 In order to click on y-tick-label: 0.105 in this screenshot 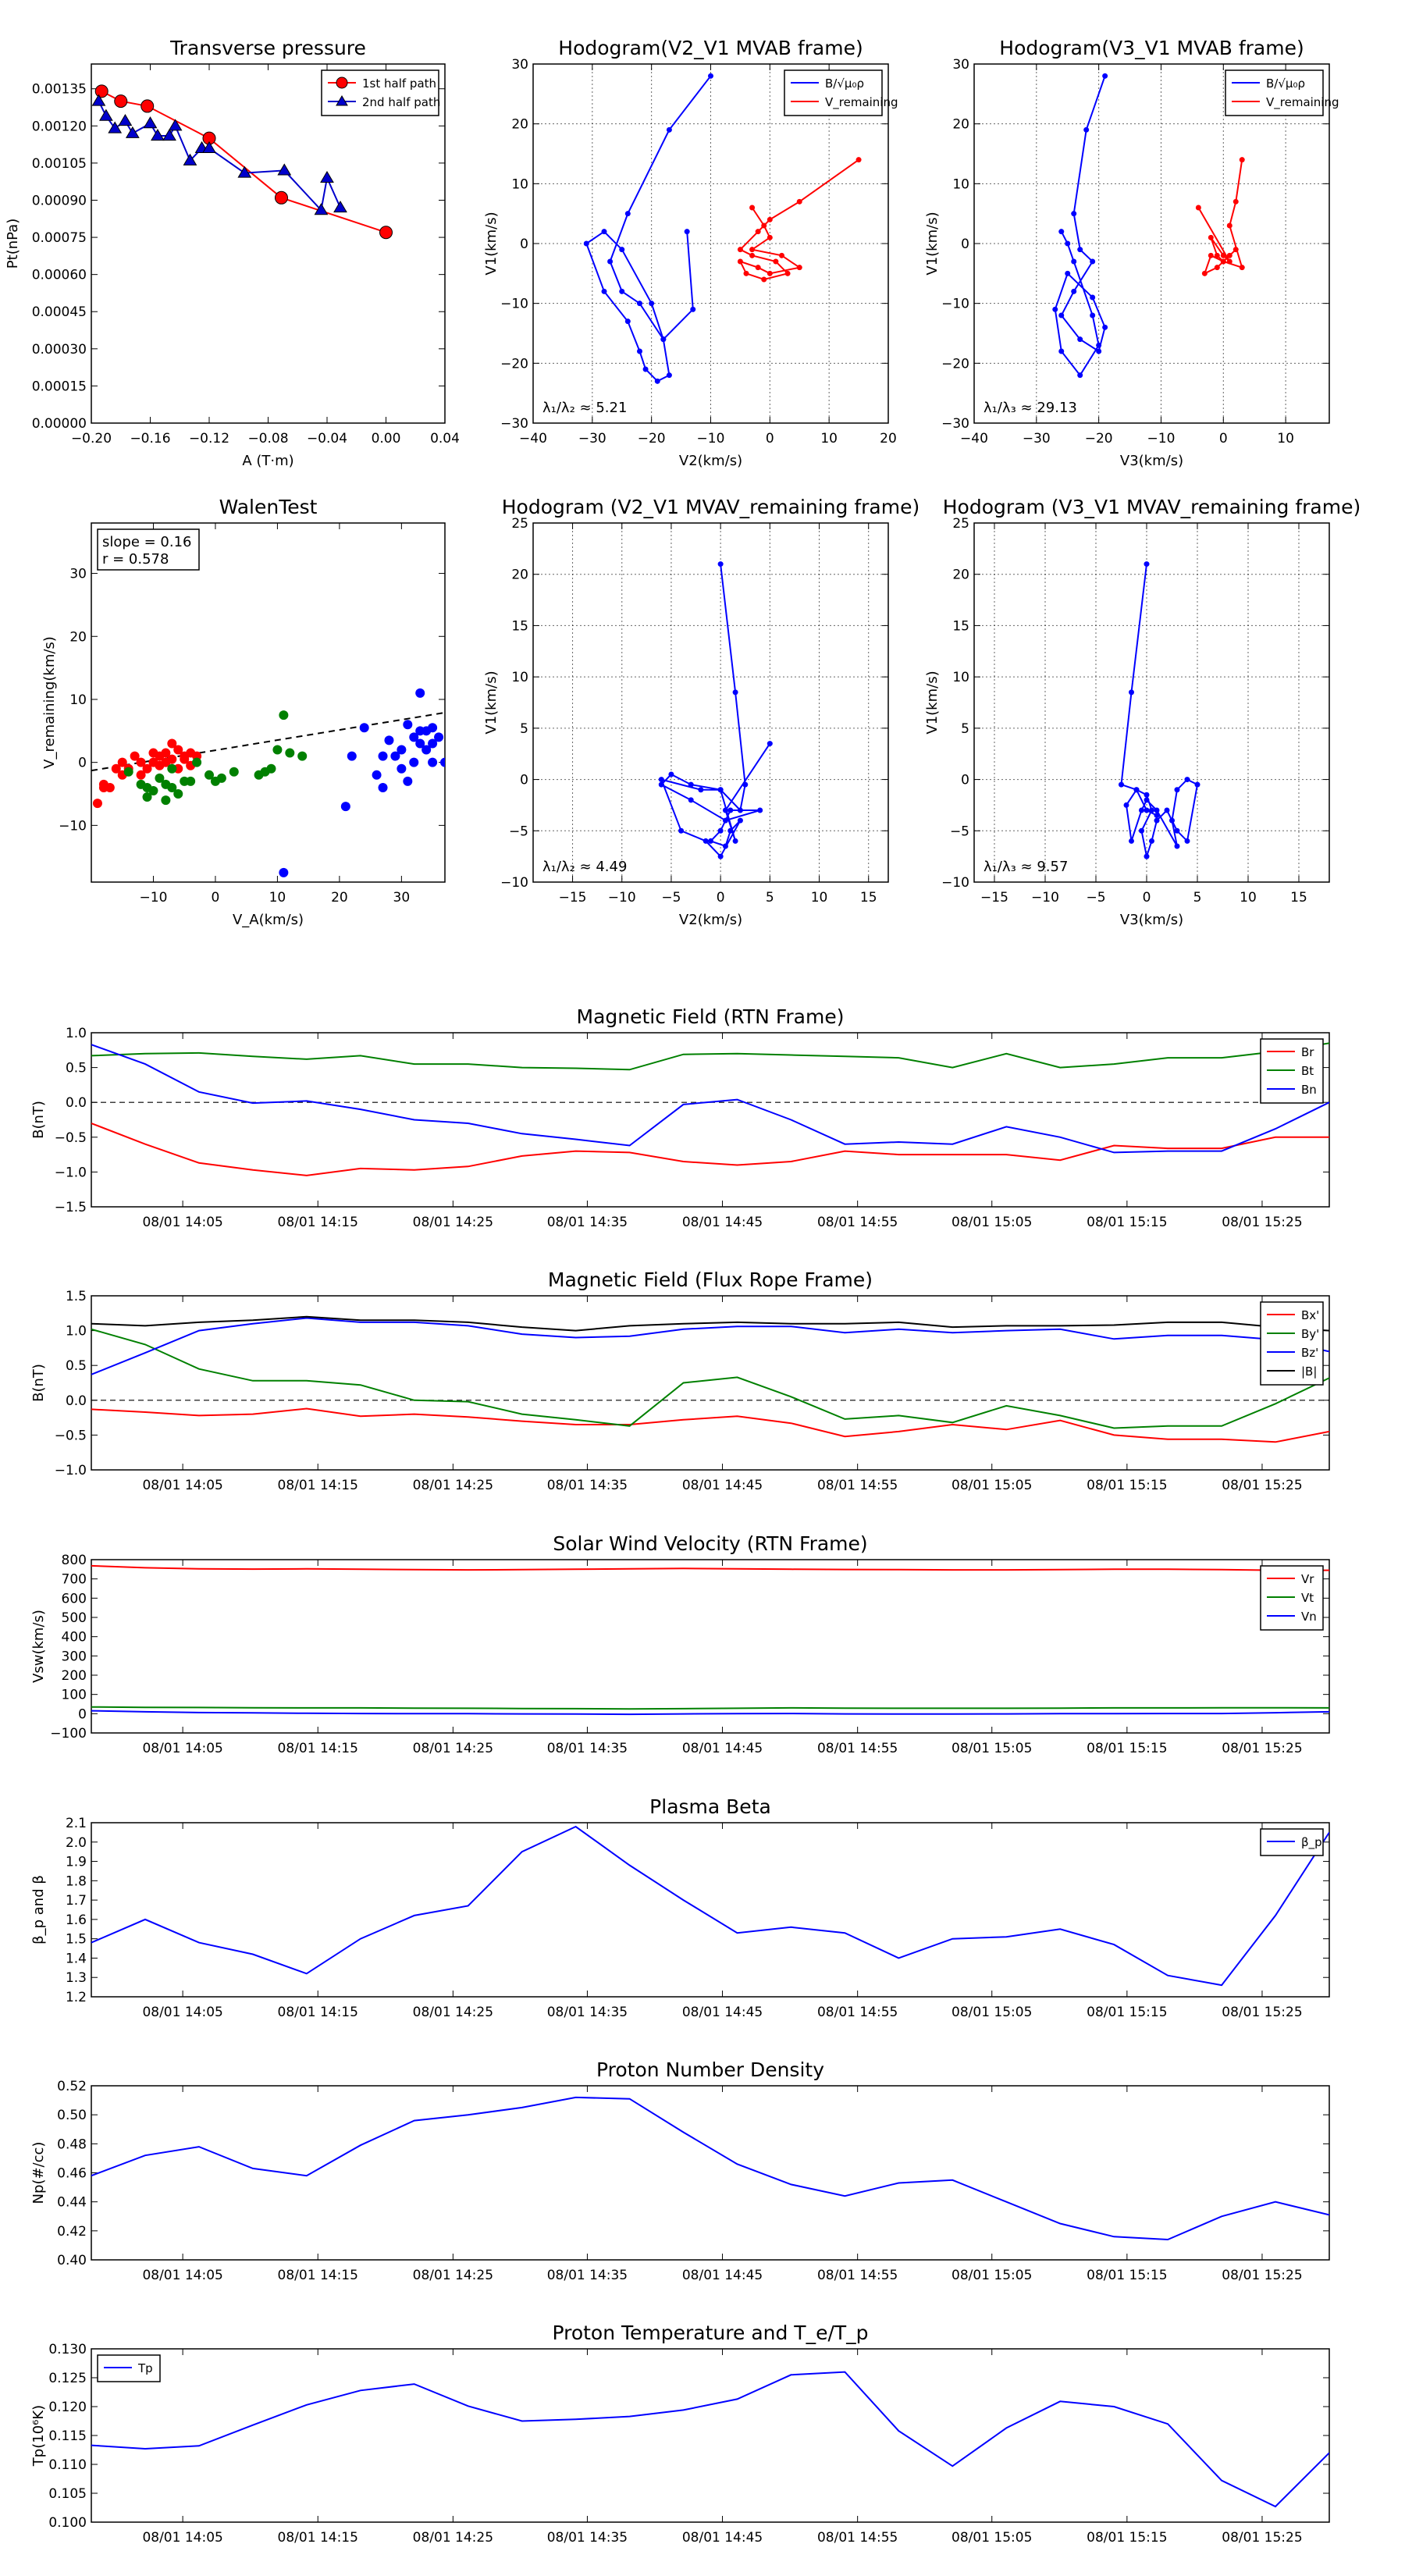, I will do `click(68, 2494)`.